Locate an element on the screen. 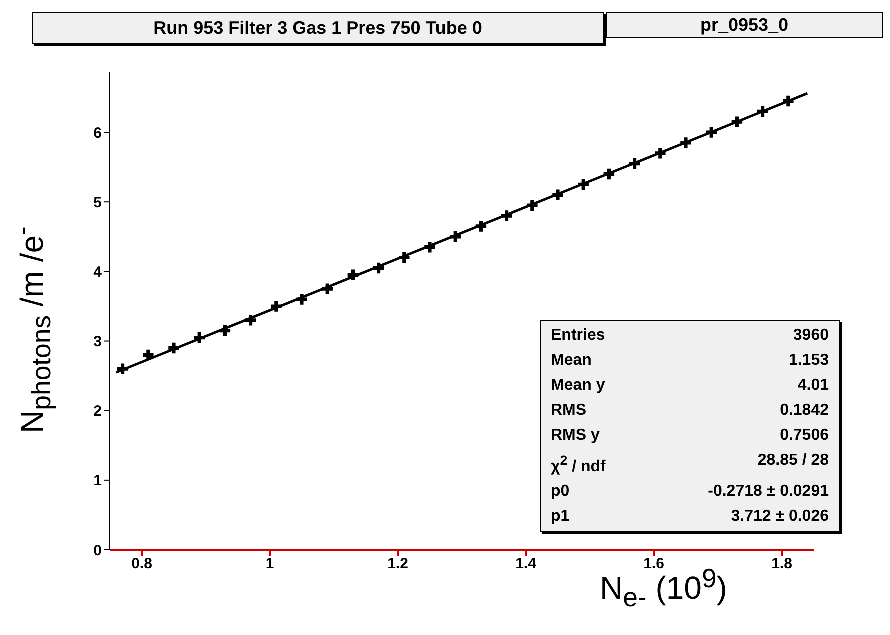 The height and width of the screenshot is (635, 890). text: p0 -0.2718 ± 0.0291 is located at coordinates (690, 491).